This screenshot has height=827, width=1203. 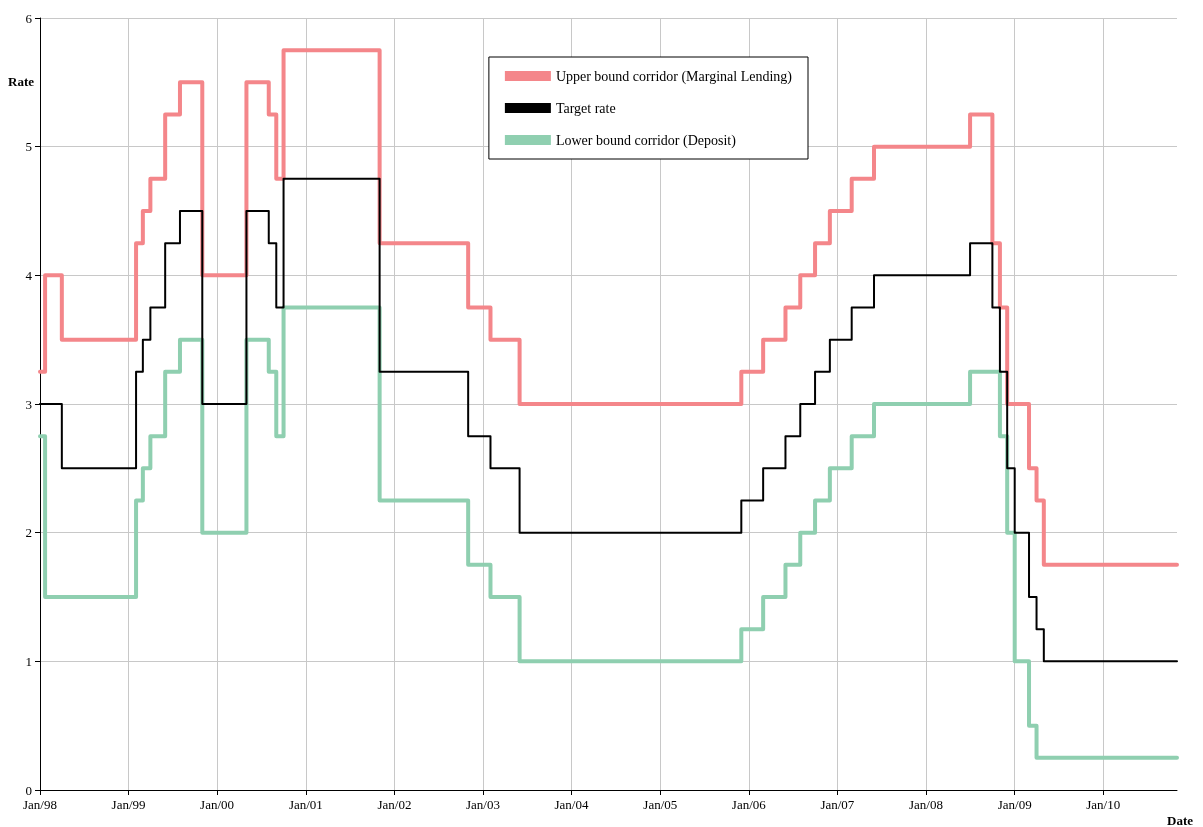 What do you see at coordinates (585, 108) in the screenshot?
I see `legend-label: Target rate` at bounding box center [585, 108].